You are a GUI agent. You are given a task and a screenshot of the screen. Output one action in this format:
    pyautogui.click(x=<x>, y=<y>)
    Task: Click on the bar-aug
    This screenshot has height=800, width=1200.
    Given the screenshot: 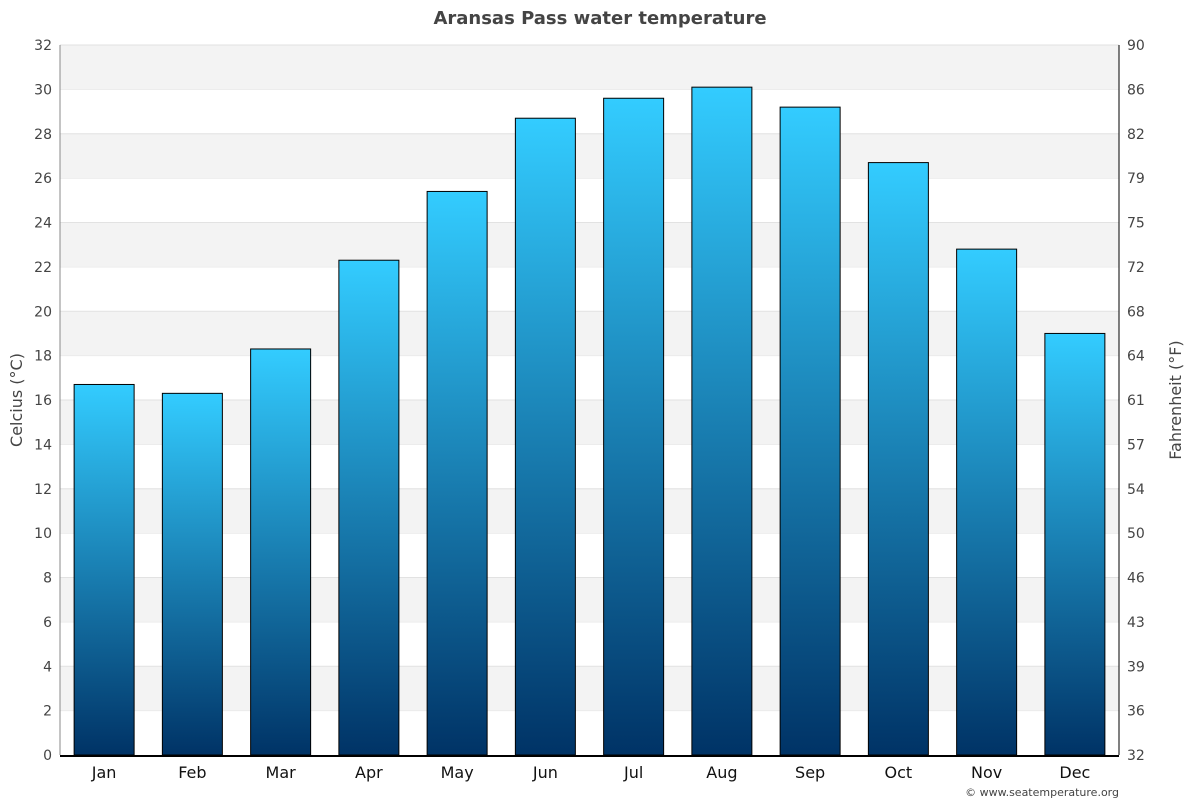 What is the action you would take?
    pyautogui.click(x=722, y=421)
    